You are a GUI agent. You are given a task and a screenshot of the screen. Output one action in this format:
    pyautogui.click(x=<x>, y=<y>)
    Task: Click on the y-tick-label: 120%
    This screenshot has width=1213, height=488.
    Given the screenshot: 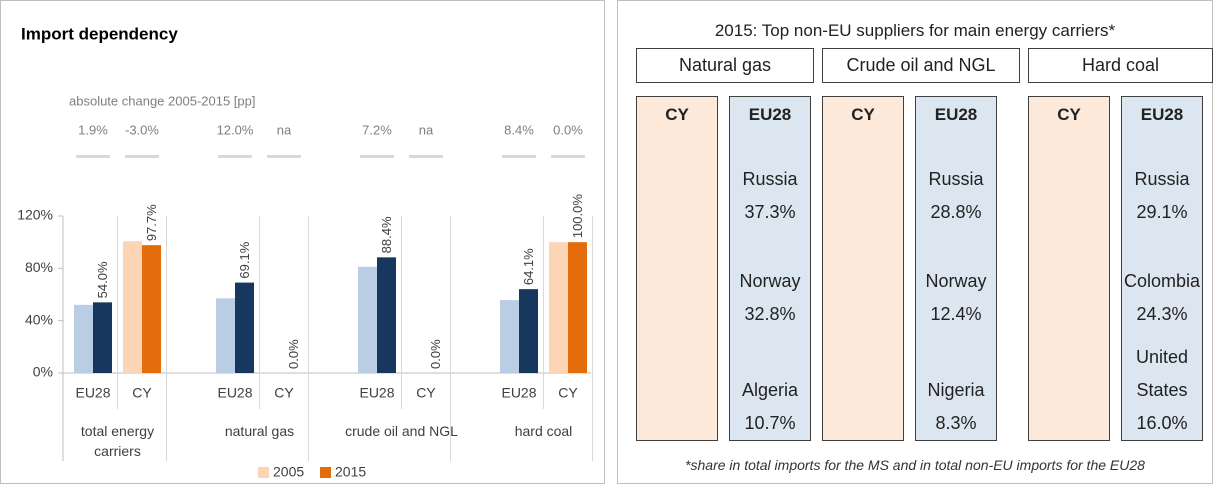 What is the action you would take?
    pyautogui.click(x=35, y=215)
    